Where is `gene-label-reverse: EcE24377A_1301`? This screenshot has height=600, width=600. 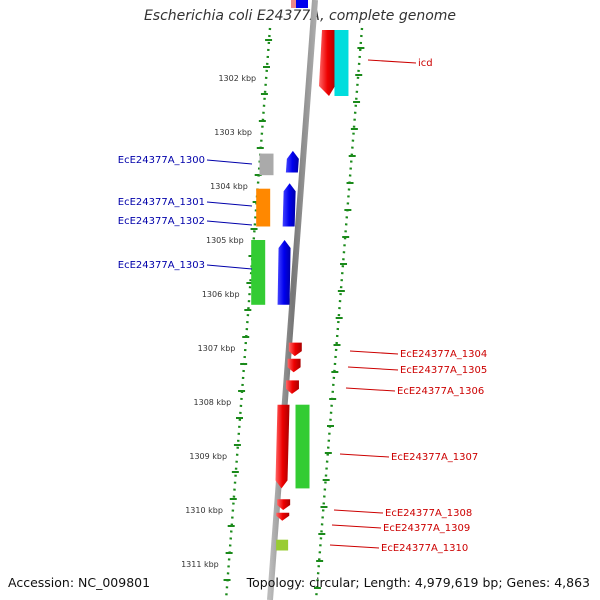 gene-label-reverse: EcE24377A_1301 is located at coordinates (161, 202).